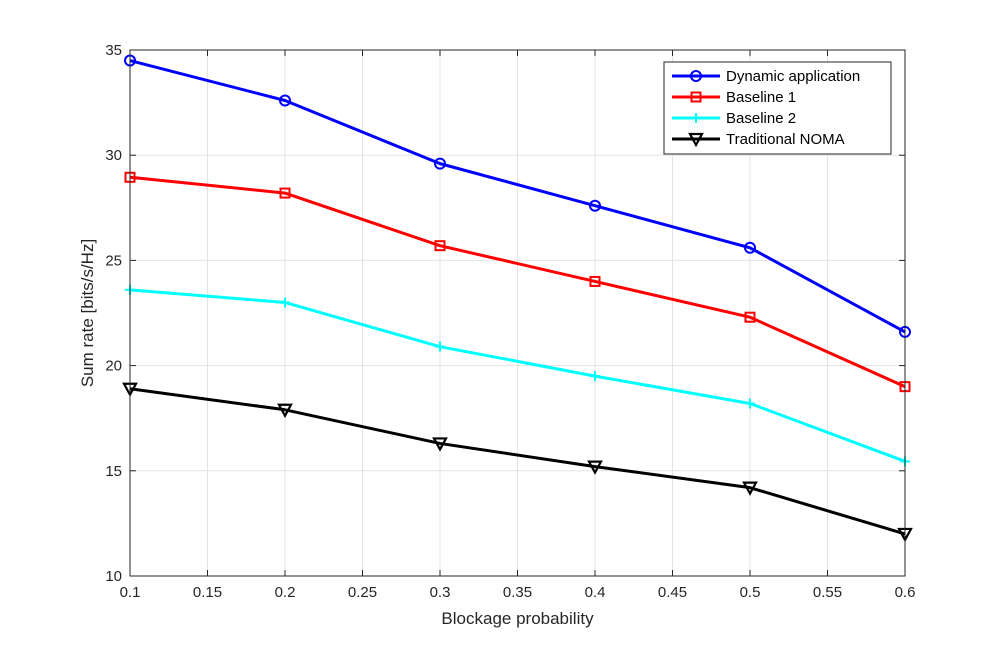 This screenshot has height=647, width=997. Describe the element at coordinates (285, 592) in the screenshot. I see `x-tick-label: 0.2` at that location.